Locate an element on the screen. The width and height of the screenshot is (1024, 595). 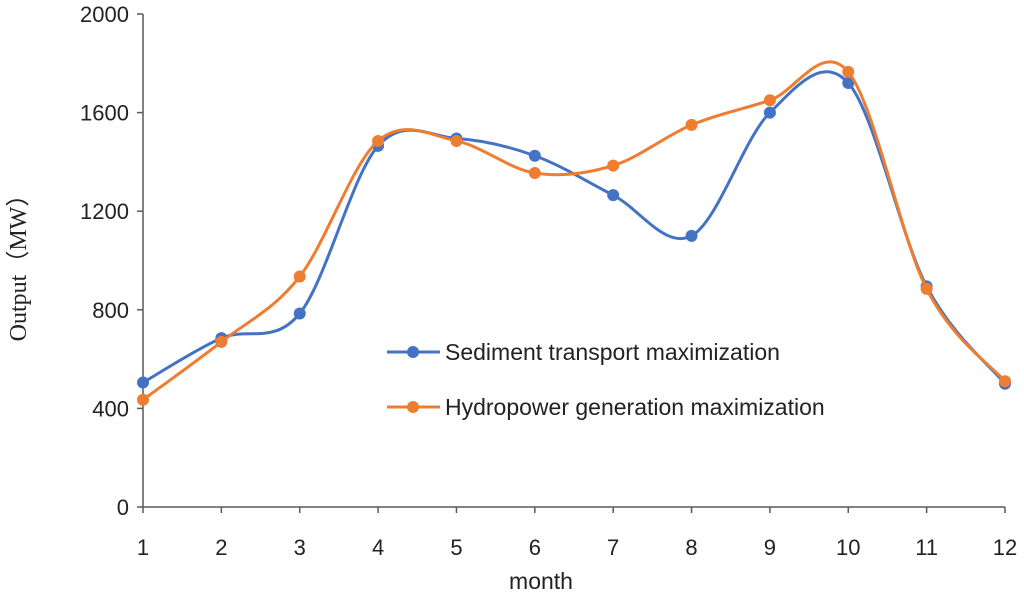
y-tick-label: 2000 is located at coordinates (104, 14).